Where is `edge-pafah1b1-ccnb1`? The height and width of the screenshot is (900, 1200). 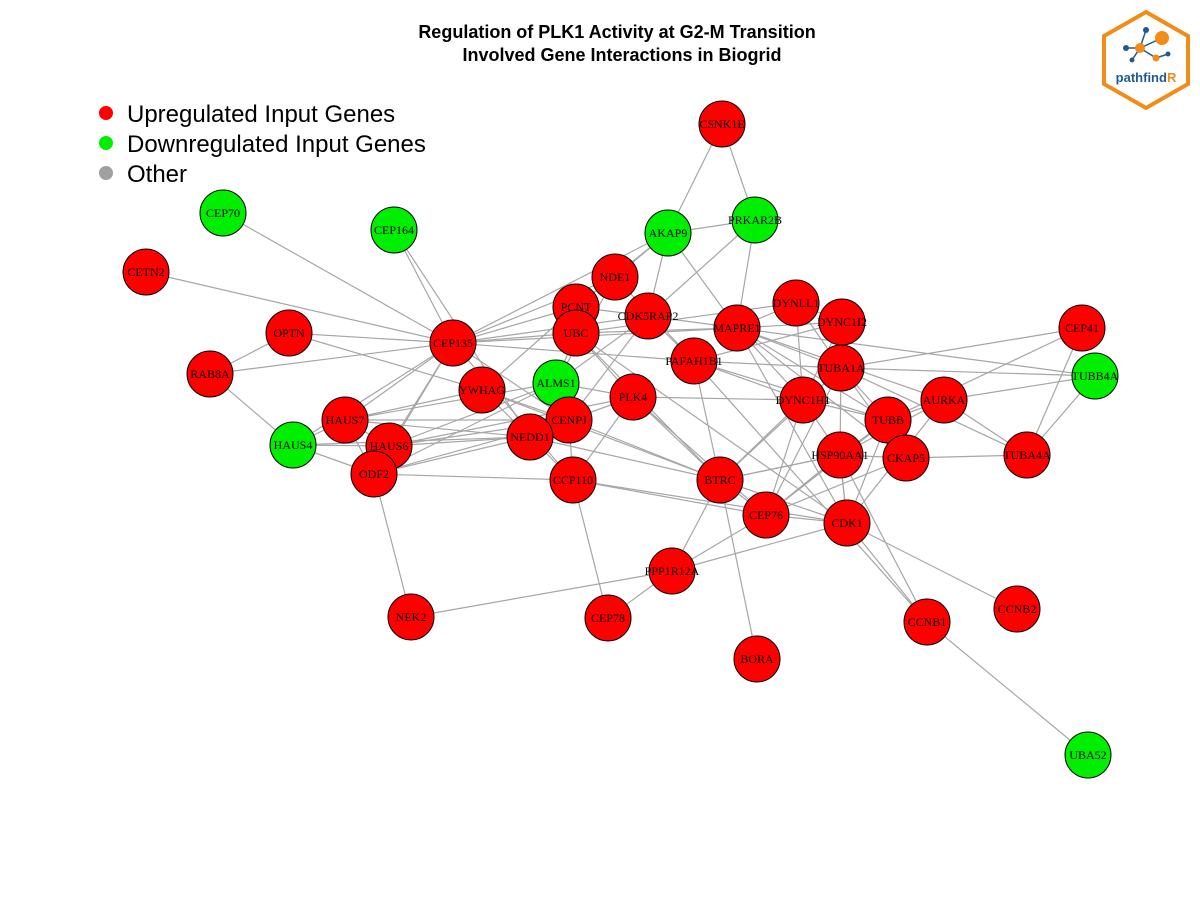 edge-pafah1b1-ccnb1 is located at coordinates (810, 491).